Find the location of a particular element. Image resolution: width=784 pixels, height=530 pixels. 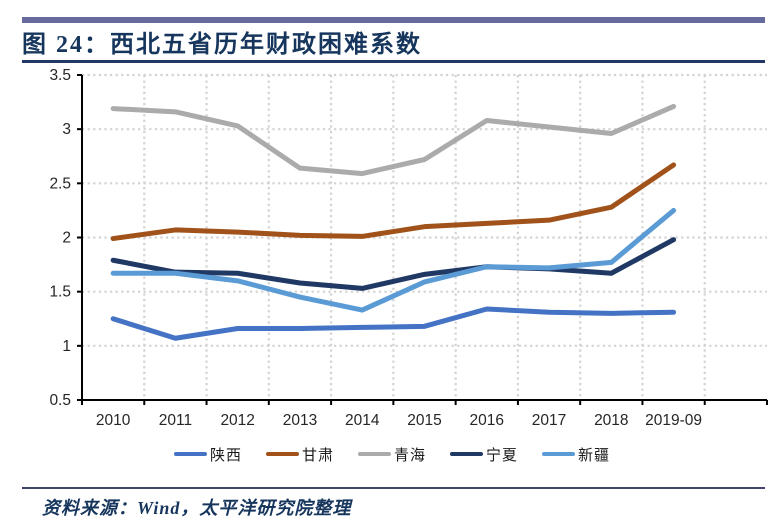

x-tick-label: 2015 is located at coordinates (424, 420).